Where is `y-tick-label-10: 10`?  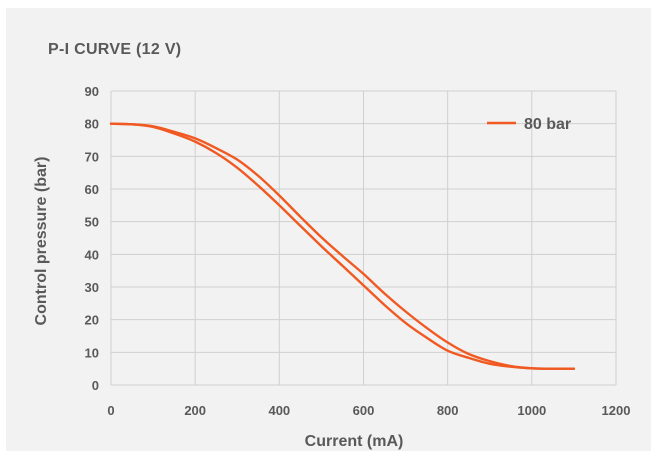
y-tick-label-10: 10 is located at coordinates (92, 352).